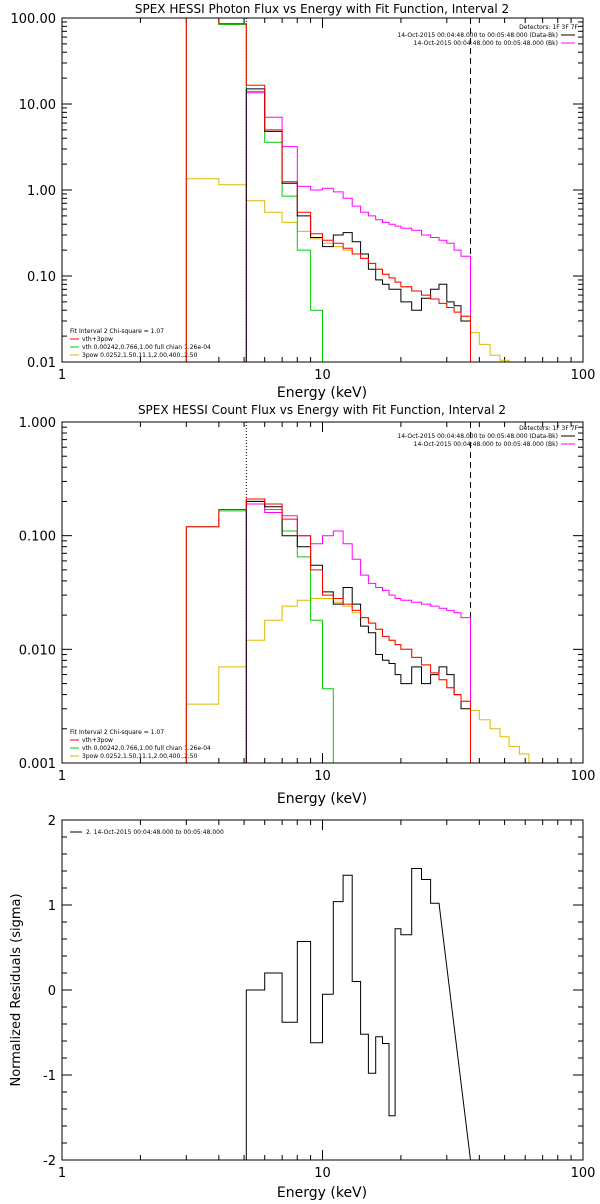 The image size is (600, 1204). I want to click on series-3pow, so click(347, 270).